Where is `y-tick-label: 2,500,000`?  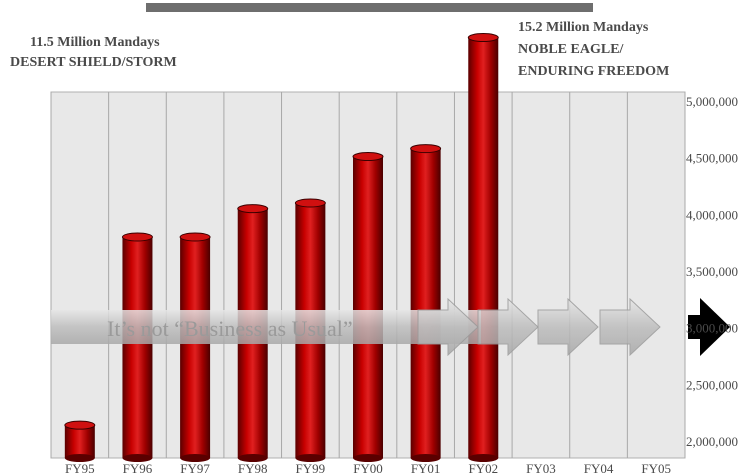 y-tick-label: 2,500,000 is located at coordinates (712, 384).